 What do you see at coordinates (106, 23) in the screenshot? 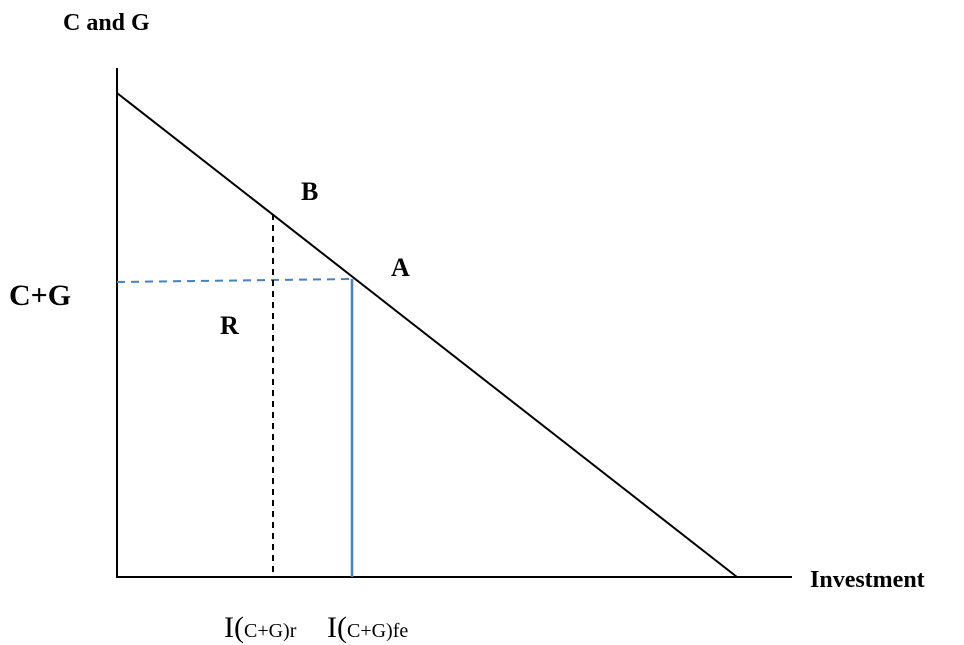
I see `y-axis-label: C and G` at bounding box center [106, 23].